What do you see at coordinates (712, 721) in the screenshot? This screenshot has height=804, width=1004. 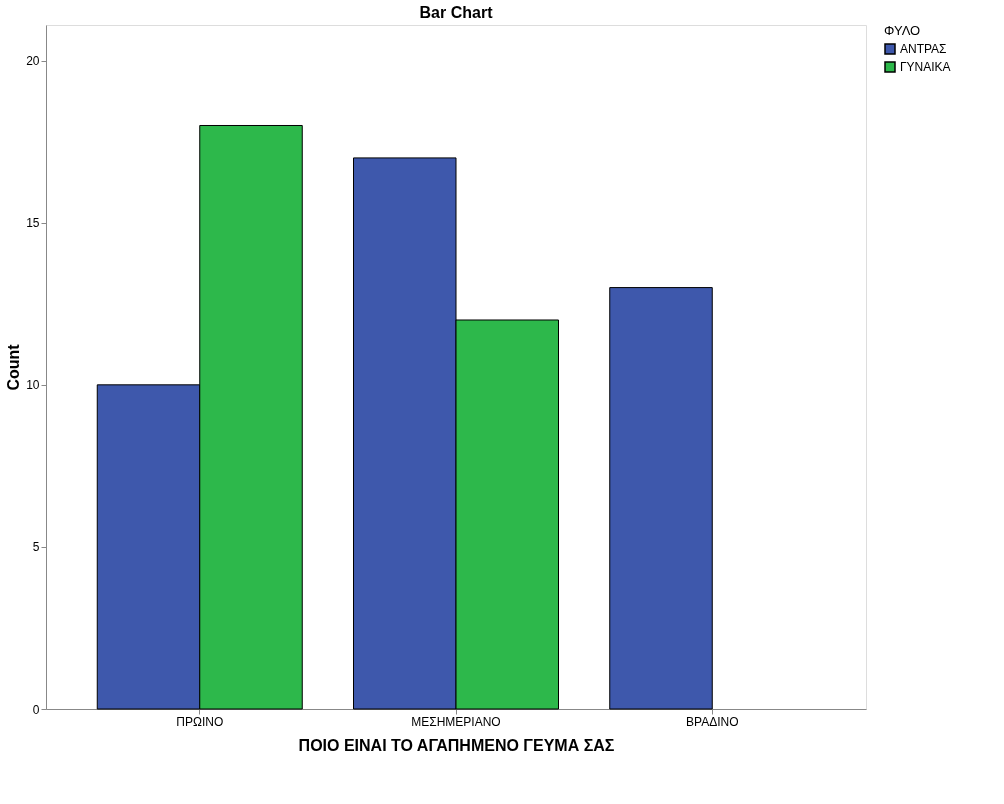 I see `x-tick-label: ΒΡΑΔΙΝΟ` at bounding box center [712, 721].